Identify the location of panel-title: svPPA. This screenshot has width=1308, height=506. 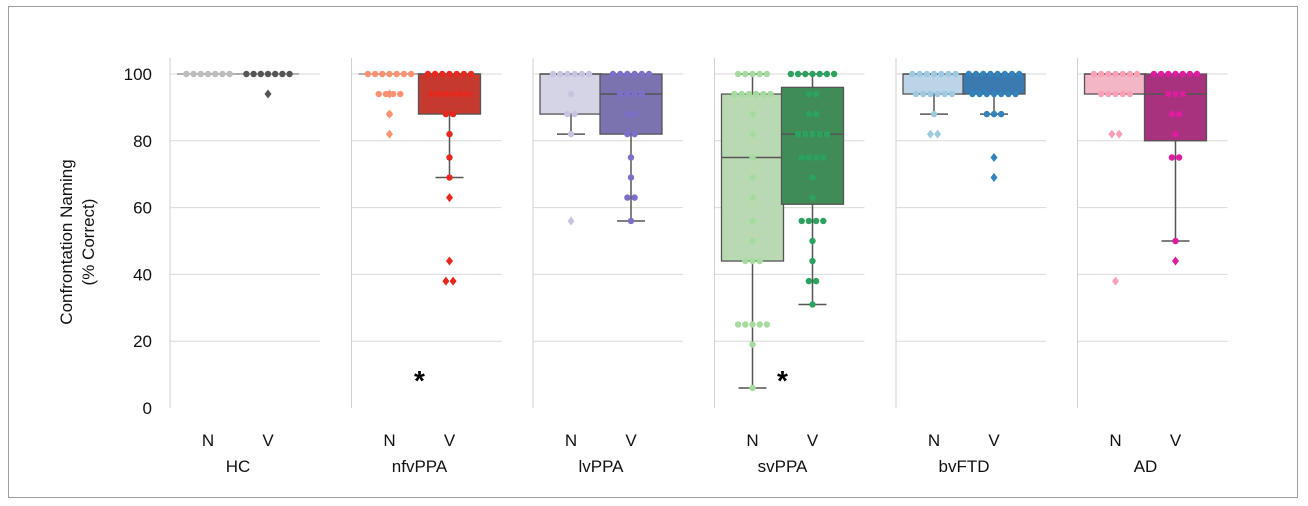
(783, 466).